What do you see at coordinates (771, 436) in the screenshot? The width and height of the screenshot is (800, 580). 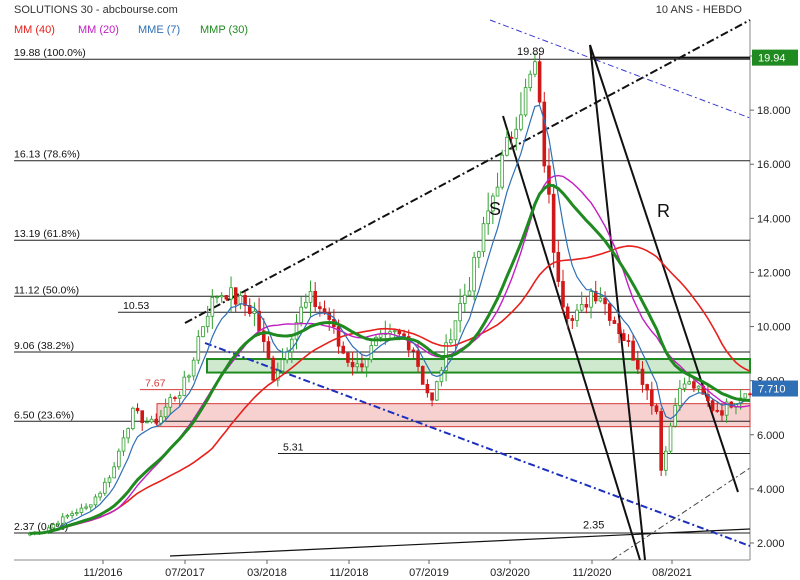 I see `y-tick-label-2: 6.000` at bounding box center [771, 436].